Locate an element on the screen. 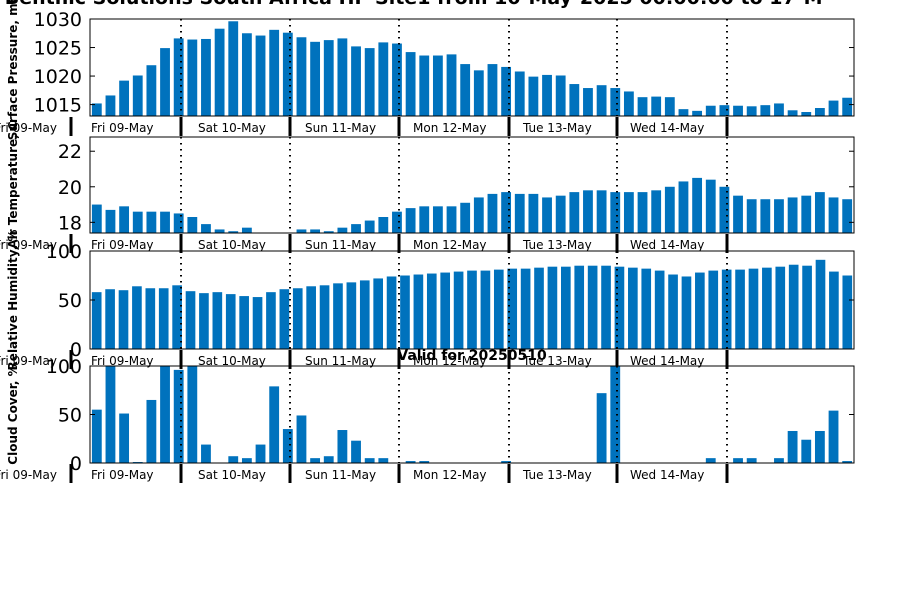 The height and width of the screenshot is (600, 900). y-axis-label: Relative Humidity, % is located at coordinates (13, 300).